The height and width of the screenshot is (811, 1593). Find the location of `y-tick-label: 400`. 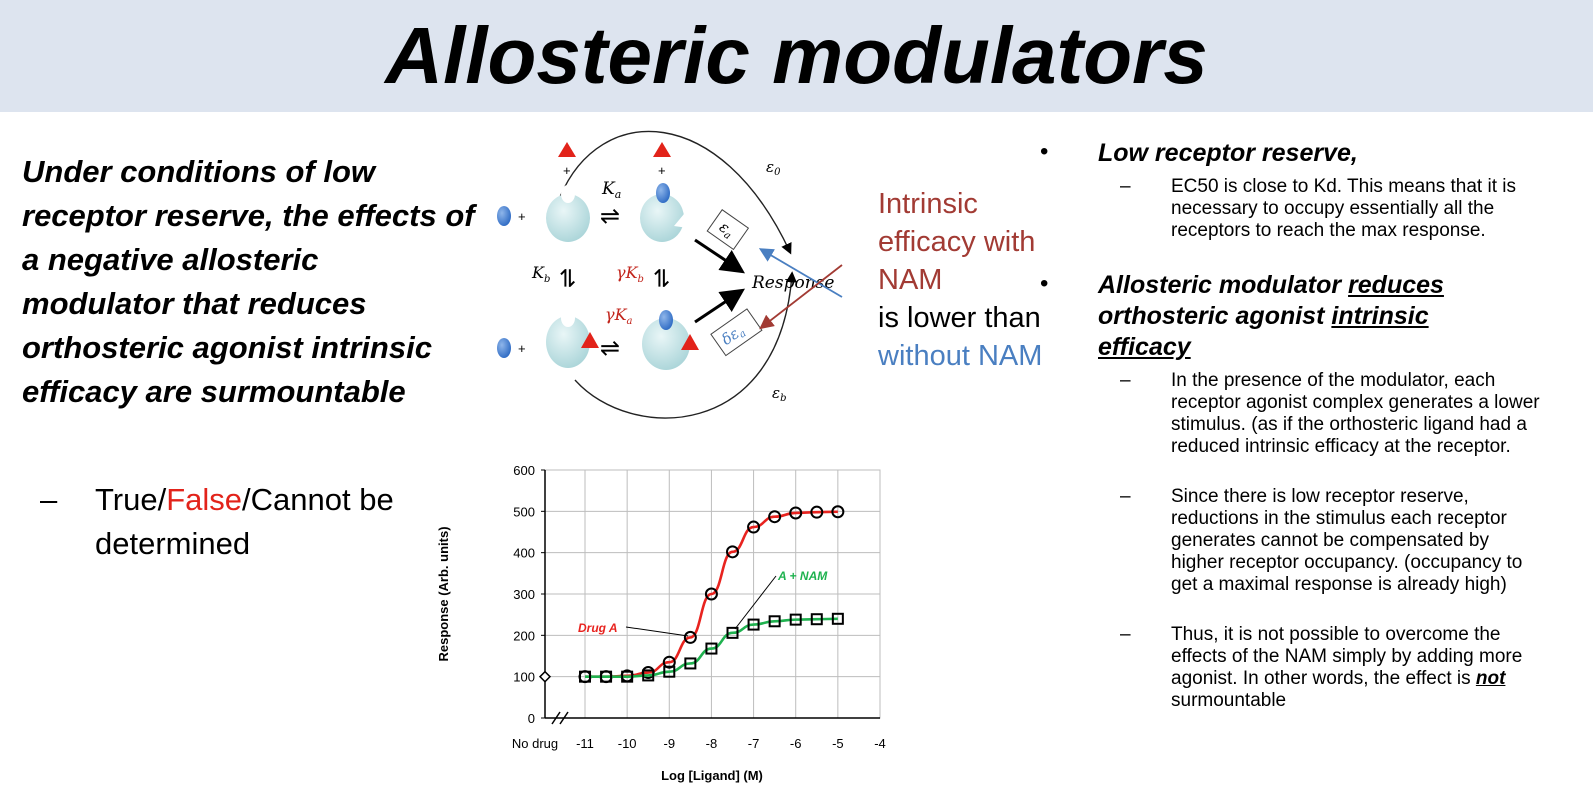

y-tick-label: 400 is located at coordinates (524, 553).